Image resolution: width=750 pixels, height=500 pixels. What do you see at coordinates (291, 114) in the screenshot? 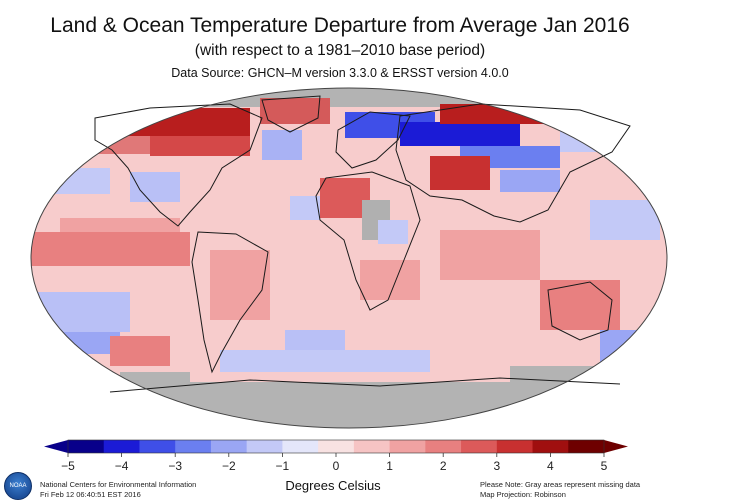
I see `outline-greenland` at bounding box center [291, 114].